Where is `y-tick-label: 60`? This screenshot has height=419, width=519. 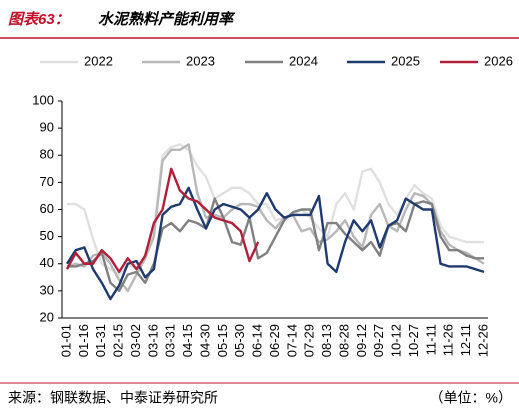 y-tick-label: 60 is located at coordinates (47, 208).